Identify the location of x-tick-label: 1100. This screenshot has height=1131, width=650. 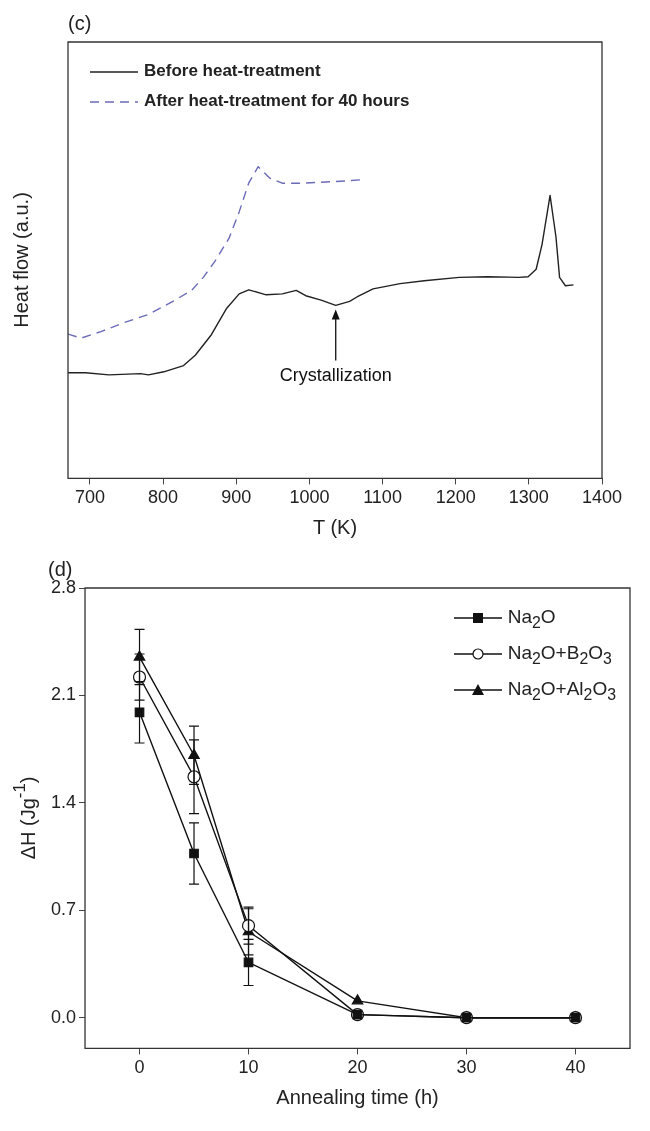
(382, 497).